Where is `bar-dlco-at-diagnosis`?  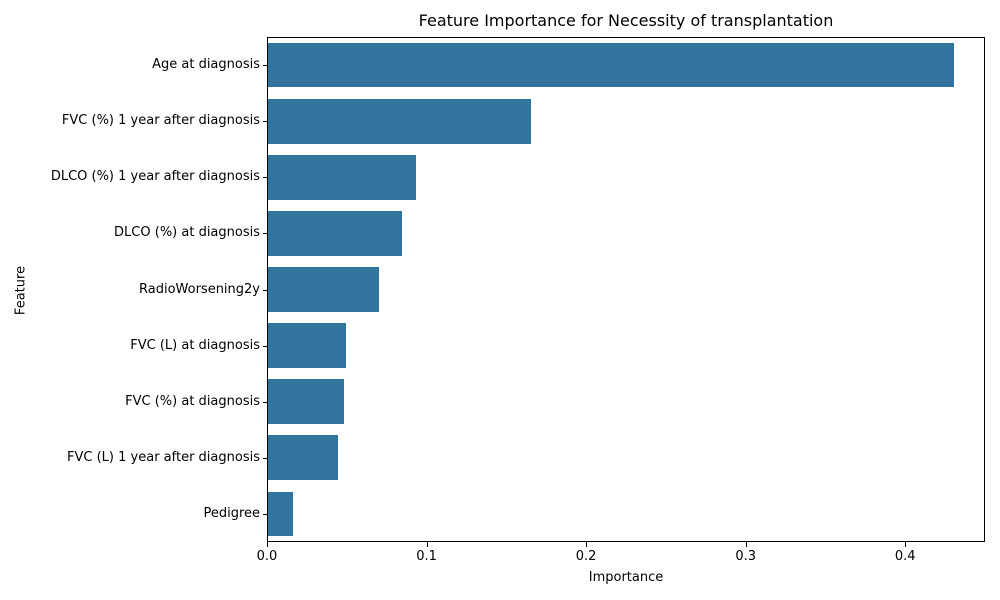
bar-dlco-at-diagnosis is located at coordinates (335, 233).